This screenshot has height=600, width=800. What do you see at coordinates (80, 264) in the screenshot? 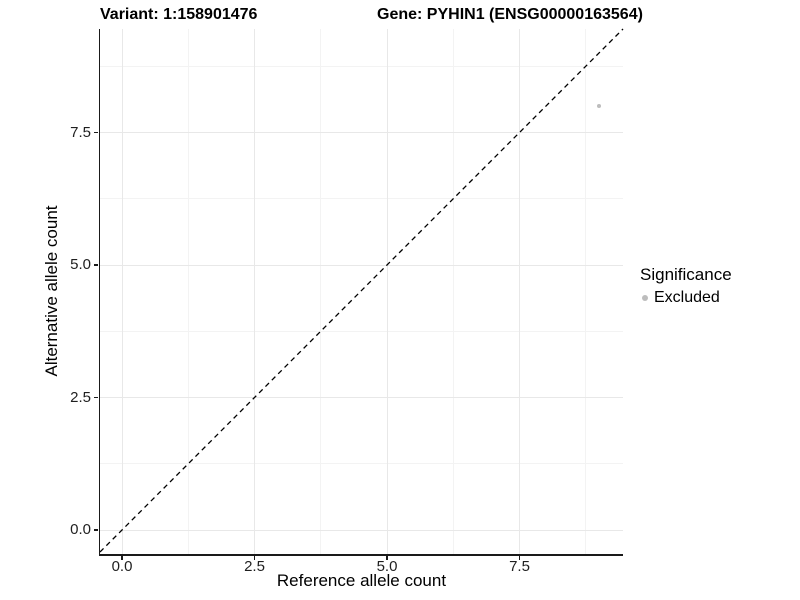
I see `y-tick-label: 5.0` at bounding box center [80, 264].